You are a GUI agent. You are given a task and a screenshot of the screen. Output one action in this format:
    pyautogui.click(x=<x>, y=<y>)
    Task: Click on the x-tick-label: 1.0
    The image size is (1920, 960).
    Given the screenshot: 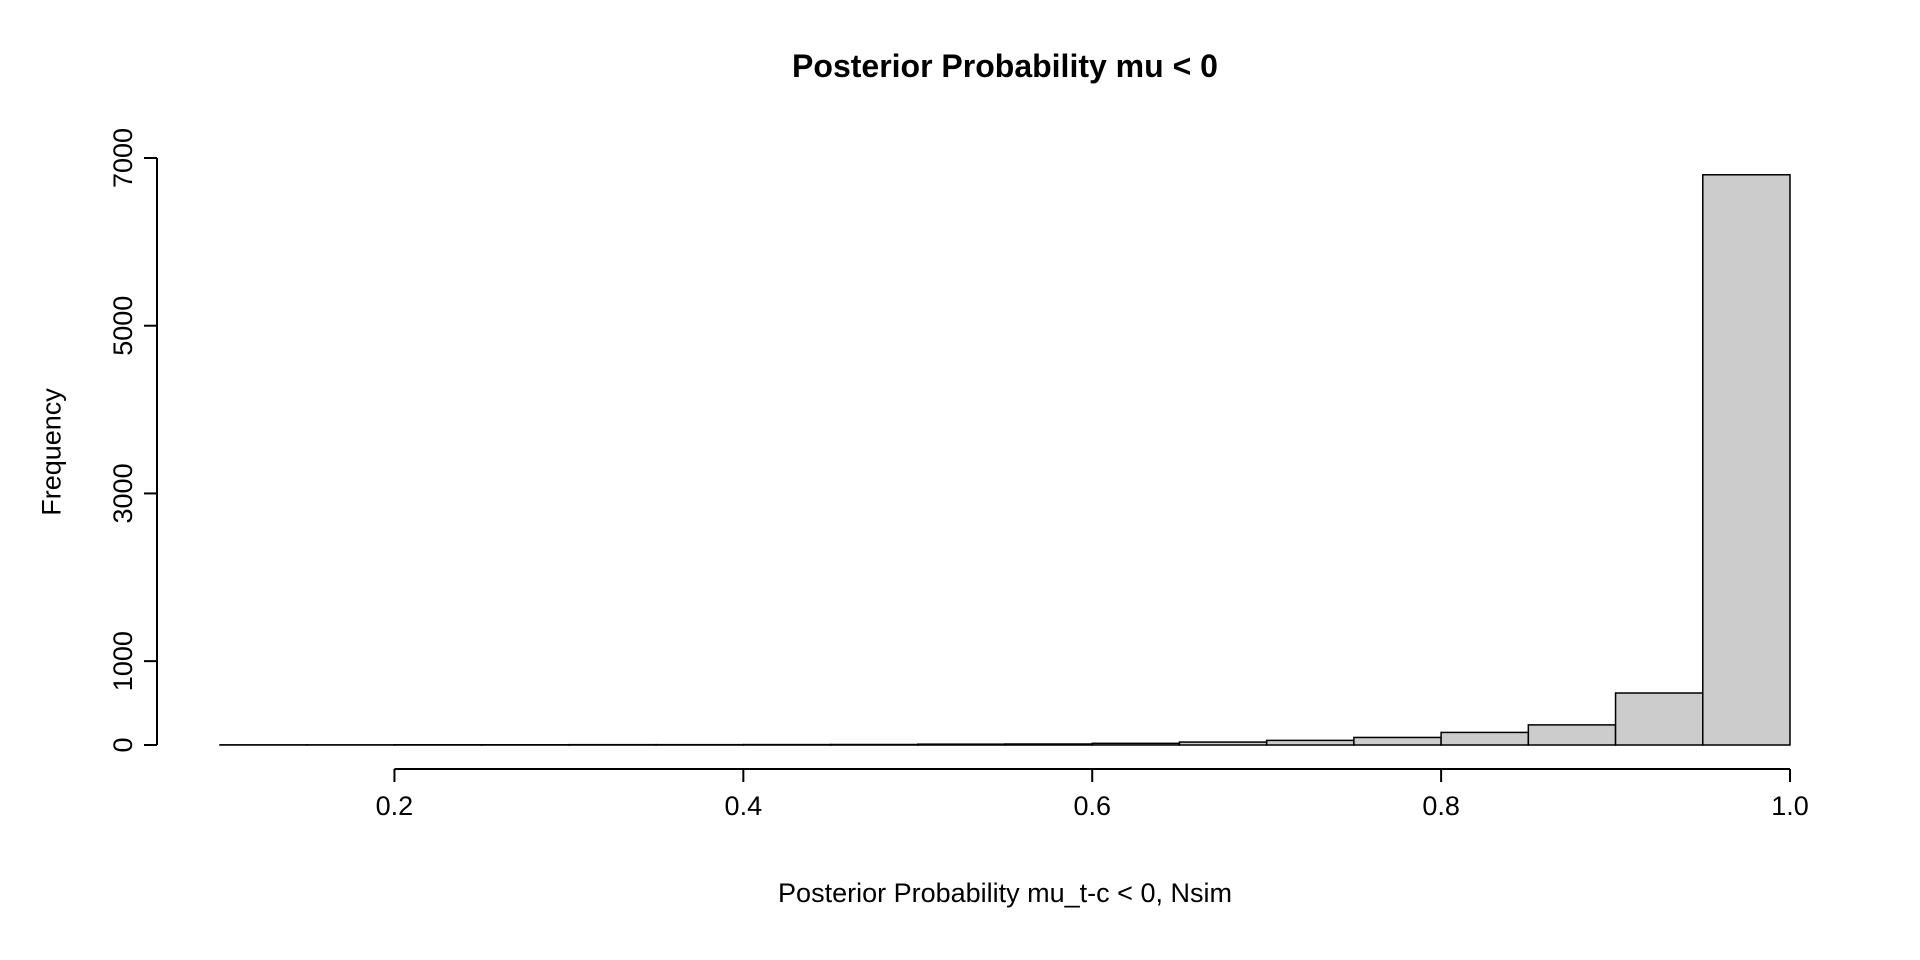 What is the action you would take?
    pyautogui.click(x=1790, y=806)
    